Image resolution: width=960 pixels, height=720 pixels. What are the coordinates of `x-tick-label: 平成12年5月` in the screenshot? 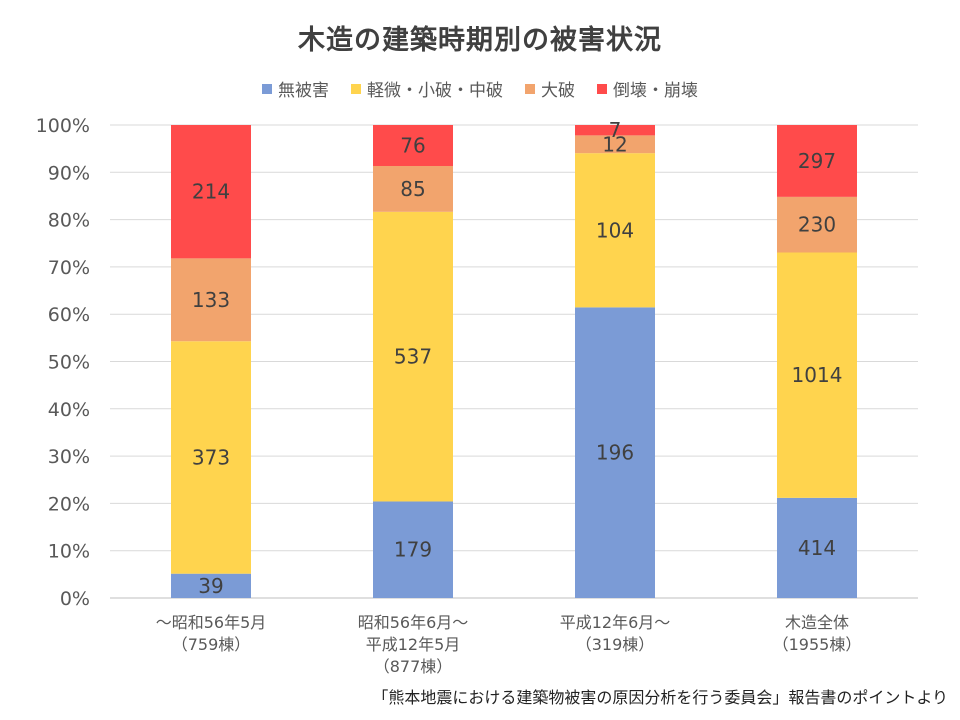 It's located at (413, 644).